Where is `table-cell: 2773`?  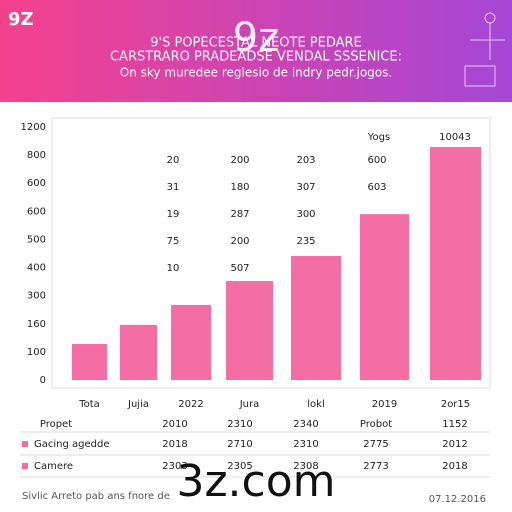
table-cell: 2773 is located at coordinates (375, 466).